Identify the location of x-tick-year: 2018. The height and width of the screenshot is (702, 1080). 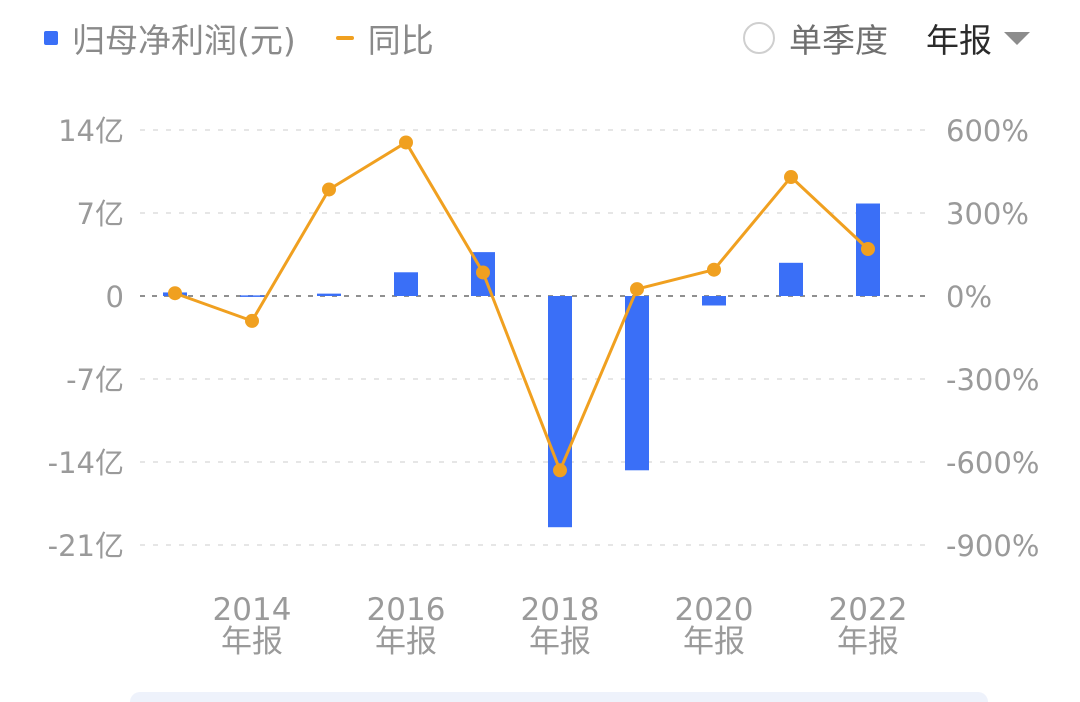
(560, 610).